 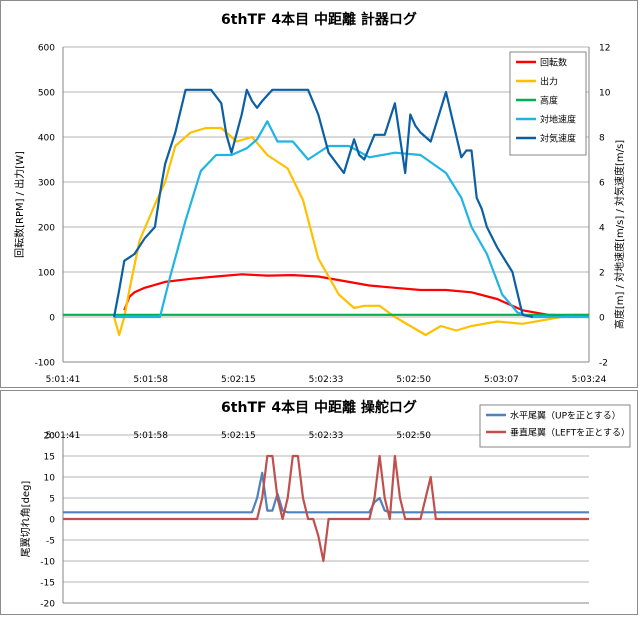 I want to click on legend-label: 対気速度, so click(x=558, y=139).